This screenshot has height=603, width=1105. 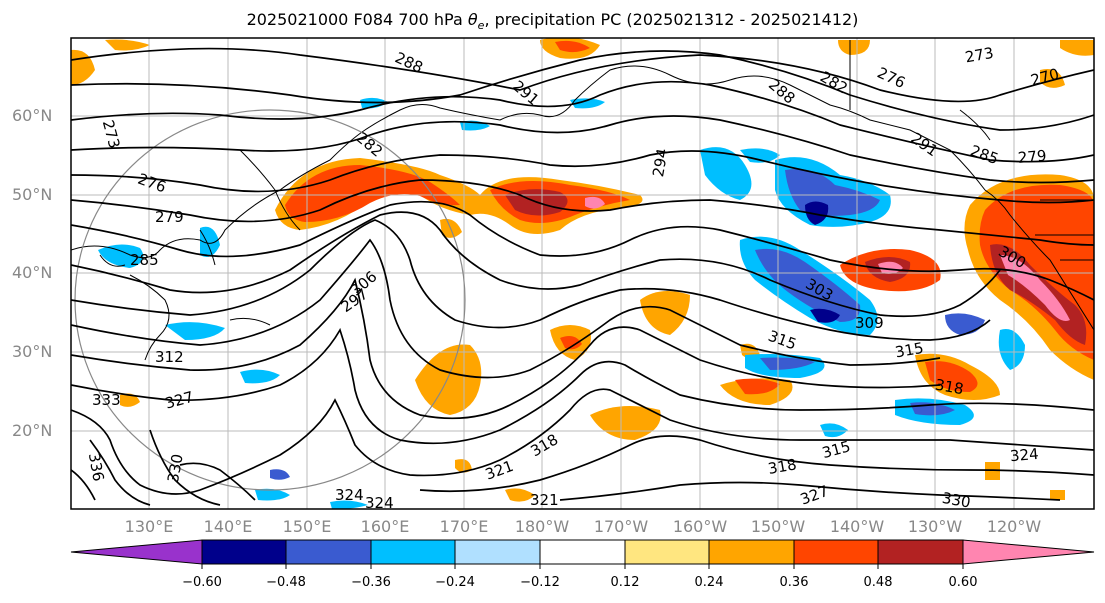 What do you see at coordinates (621, 526) in the screenshot?
I see `lon-label: 170°W` at bounding box center [621, 526].